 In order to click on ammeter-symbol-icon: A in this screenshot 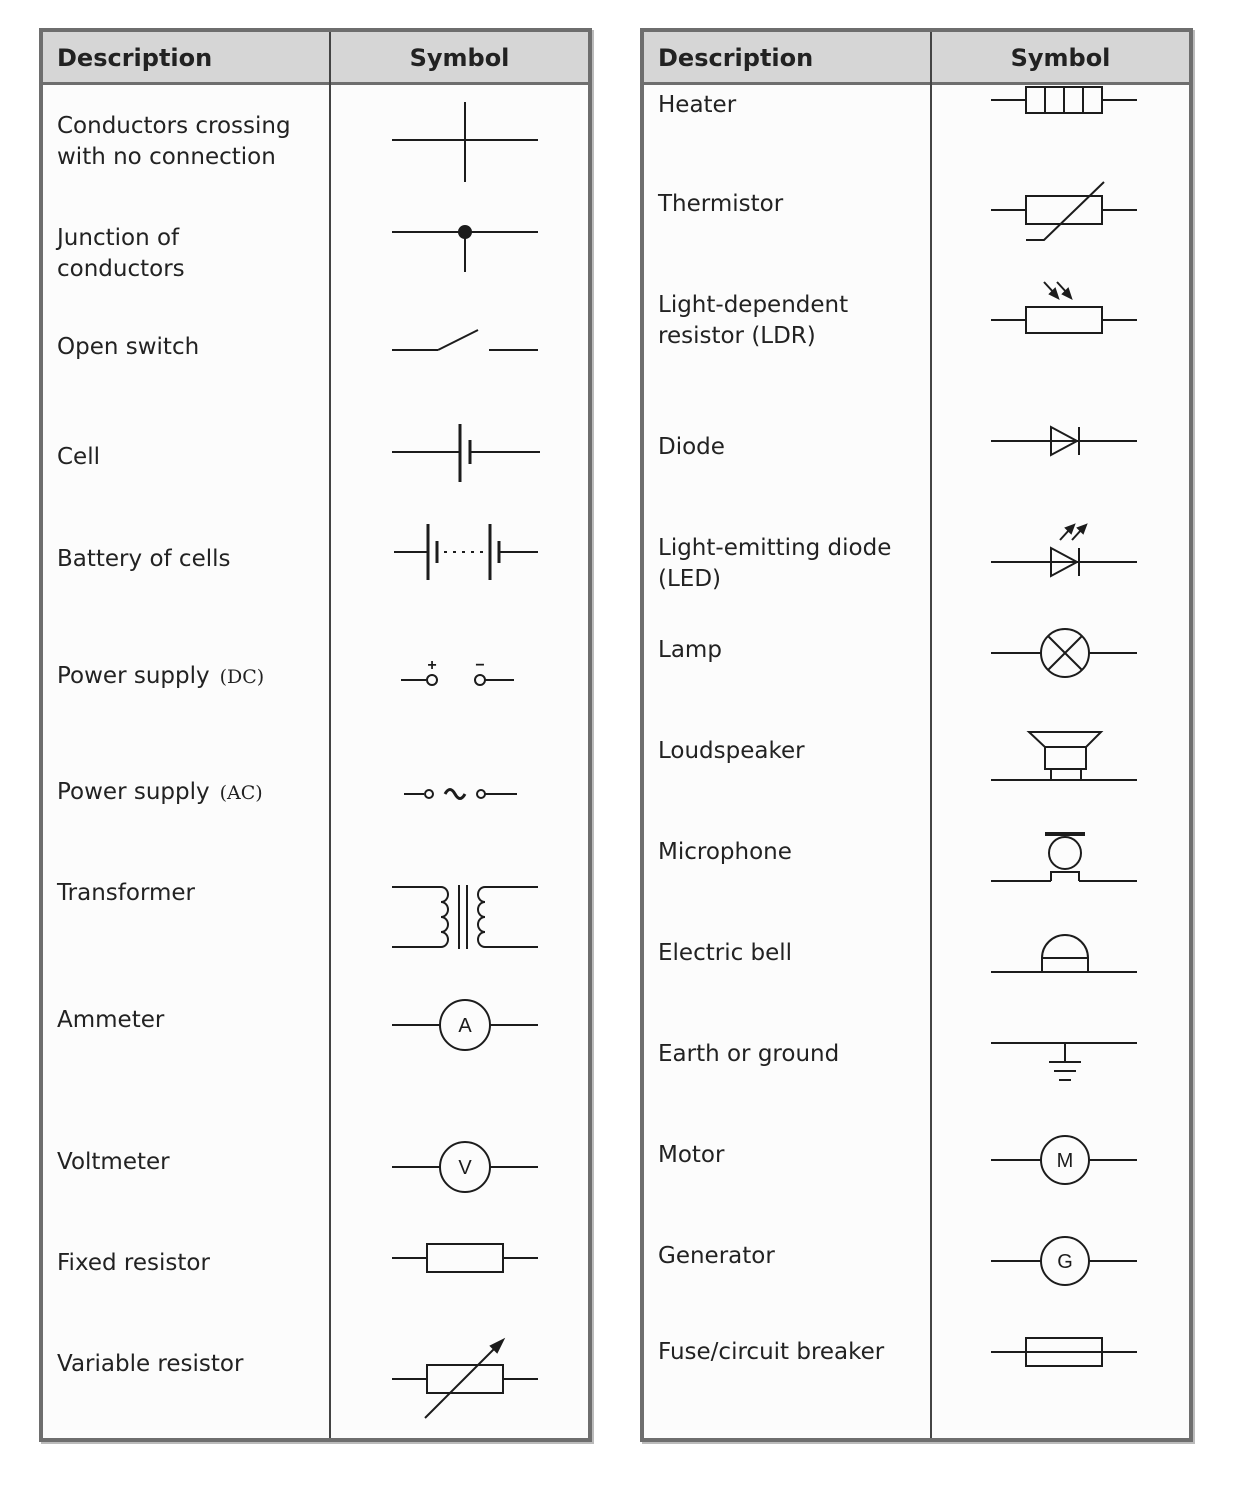, I will do `click(465, 1025)`.